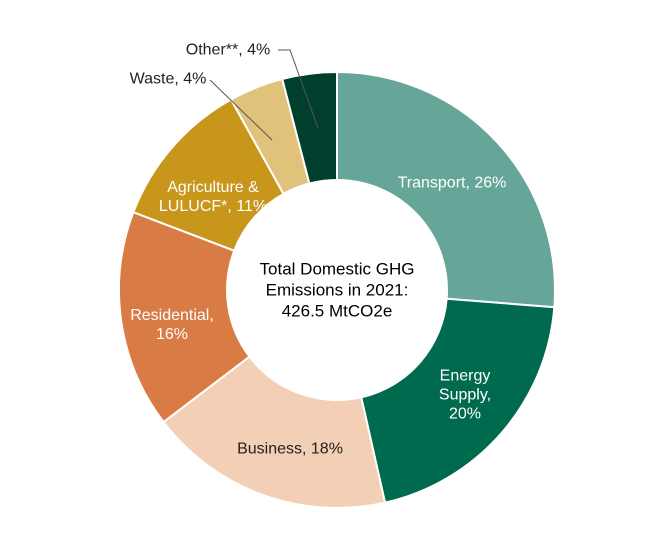  I want to click on slice-label: Agriculture & LULUCF*, 11%, so click(213, 197).